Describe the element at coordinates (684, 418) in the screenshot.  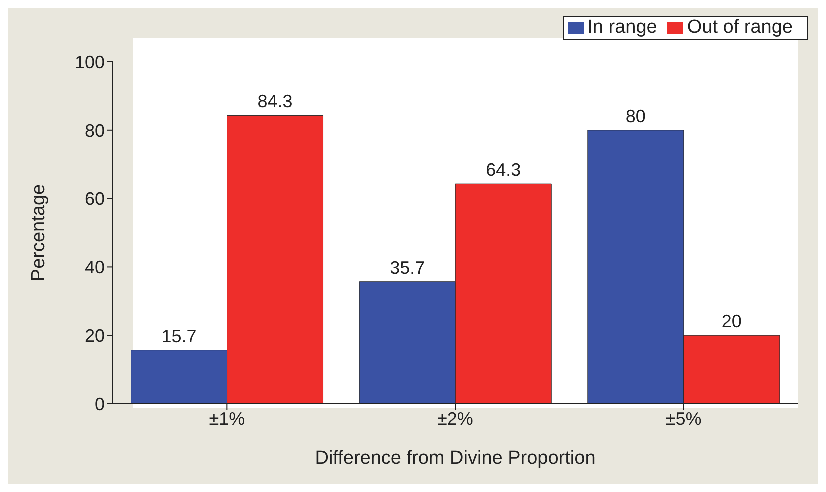
I see `x-tick-label: ±5%` at that location.